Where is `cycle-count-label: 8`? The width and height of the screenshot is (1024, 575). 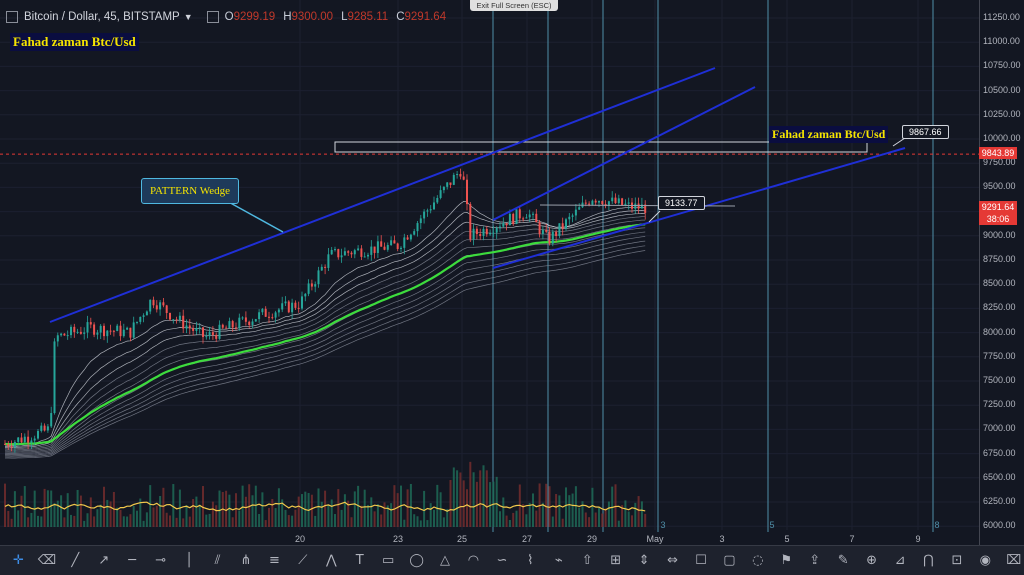
cycle-count-label: 8 is located at coordinates (937, 525).